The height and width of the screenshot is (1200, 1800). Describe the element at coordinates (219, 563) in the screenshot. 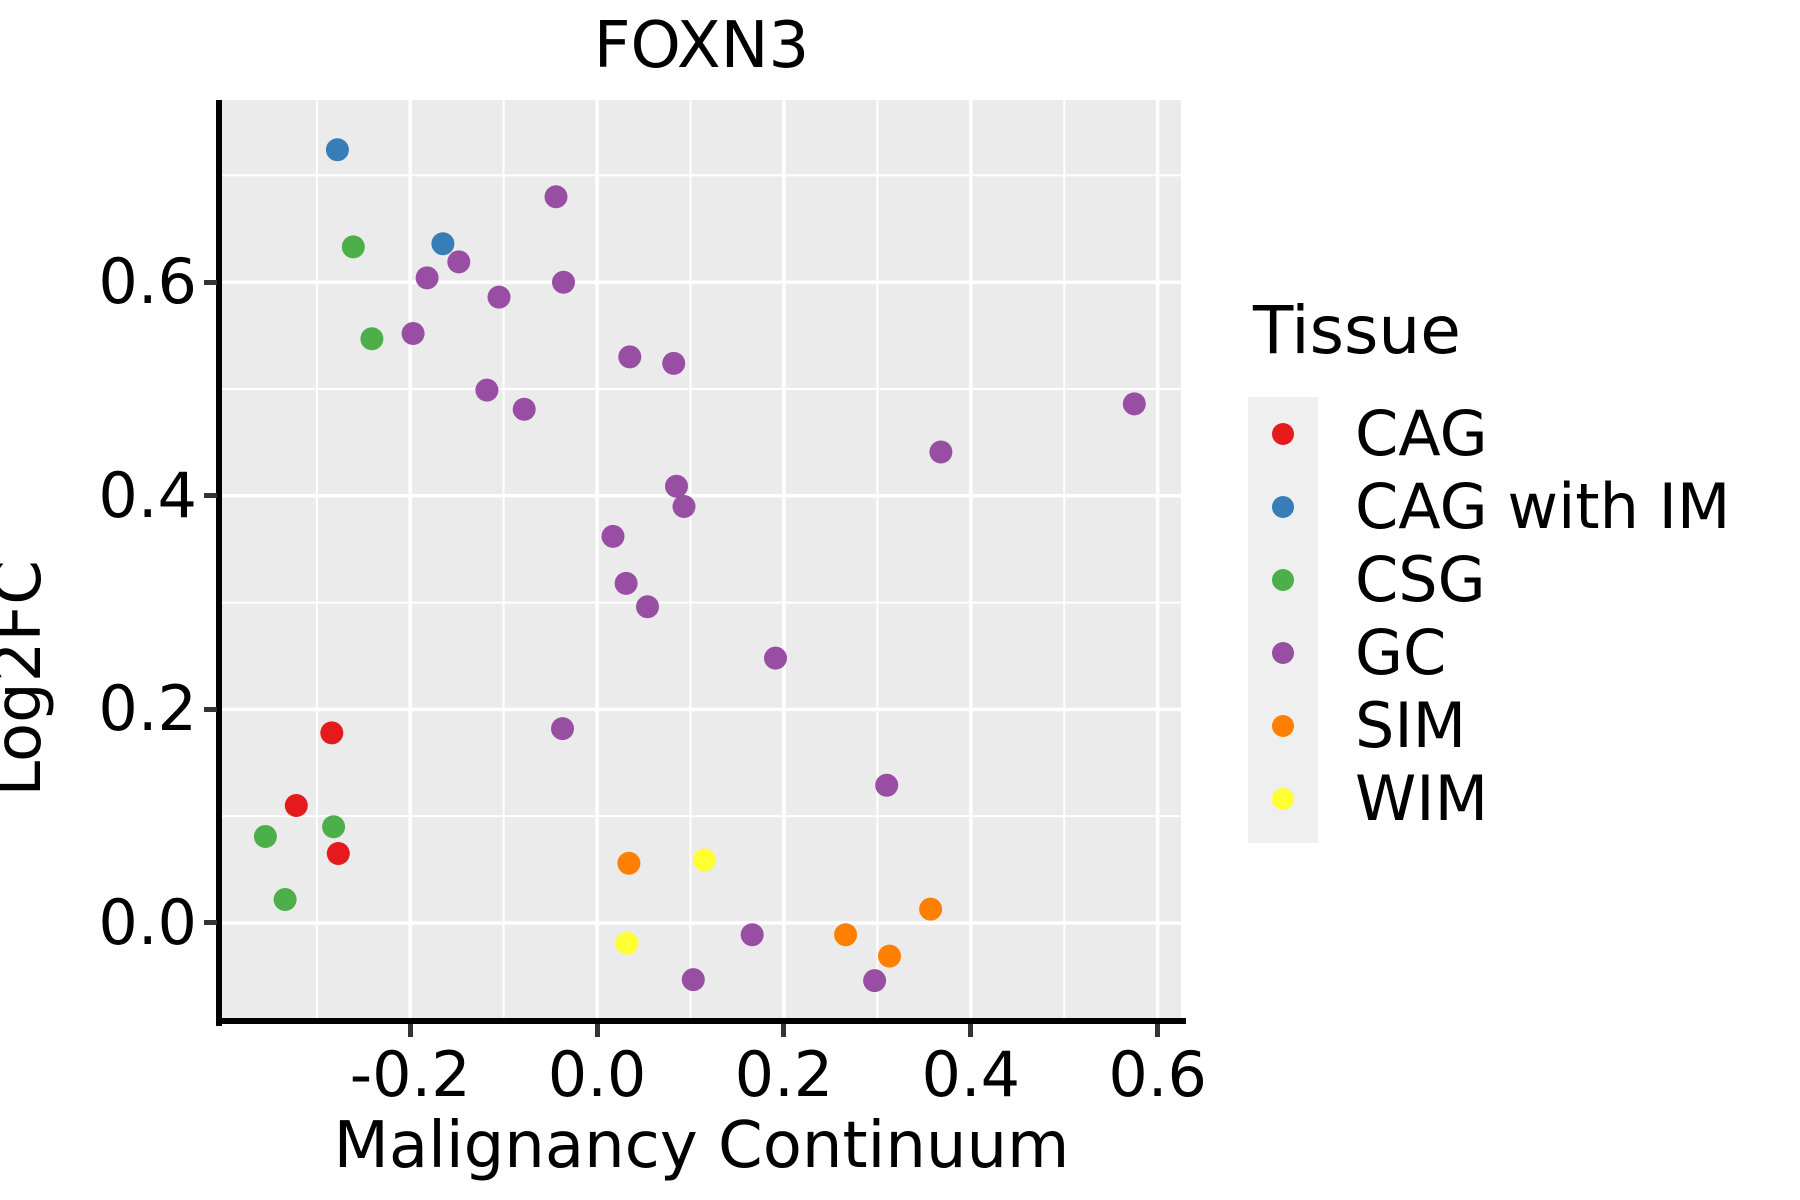

I see `y-axis-spine` at that location.